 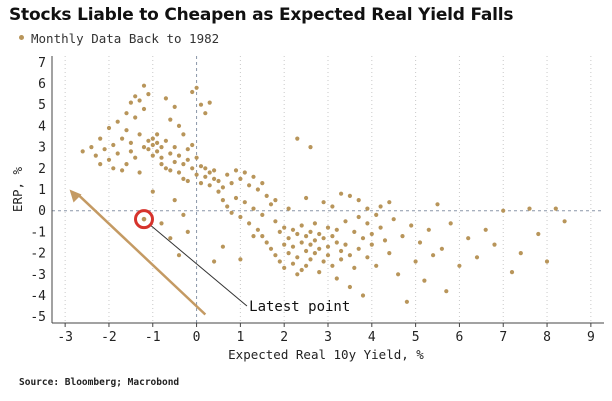 I want to click on x-tick-label: 2, so click(x=284, y=337).